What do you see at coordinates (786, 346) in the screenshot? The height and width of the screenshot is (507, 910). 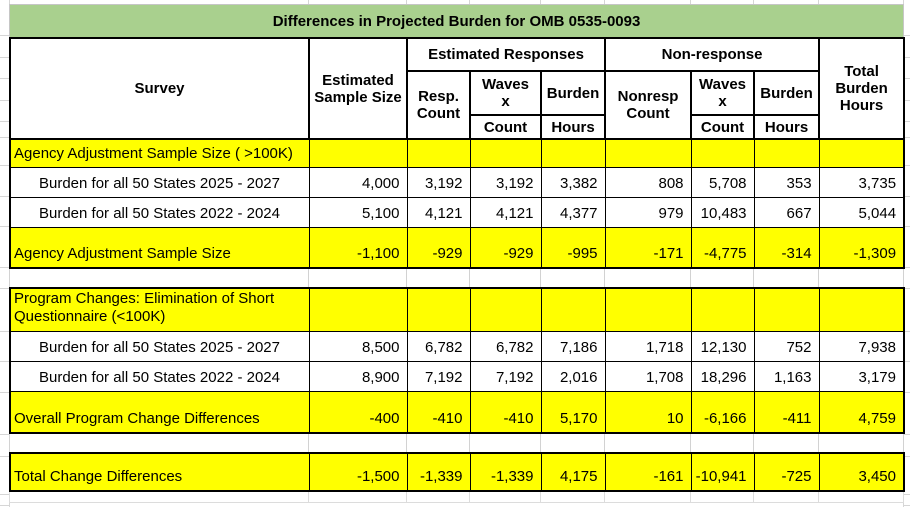 I see `value-cell: 752` at bounding box center [786, 346].